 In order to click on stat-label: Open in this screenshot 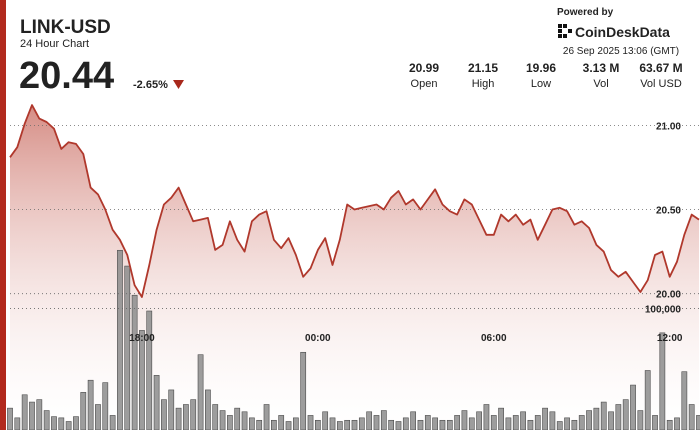, I will do `click(424, 84)`.